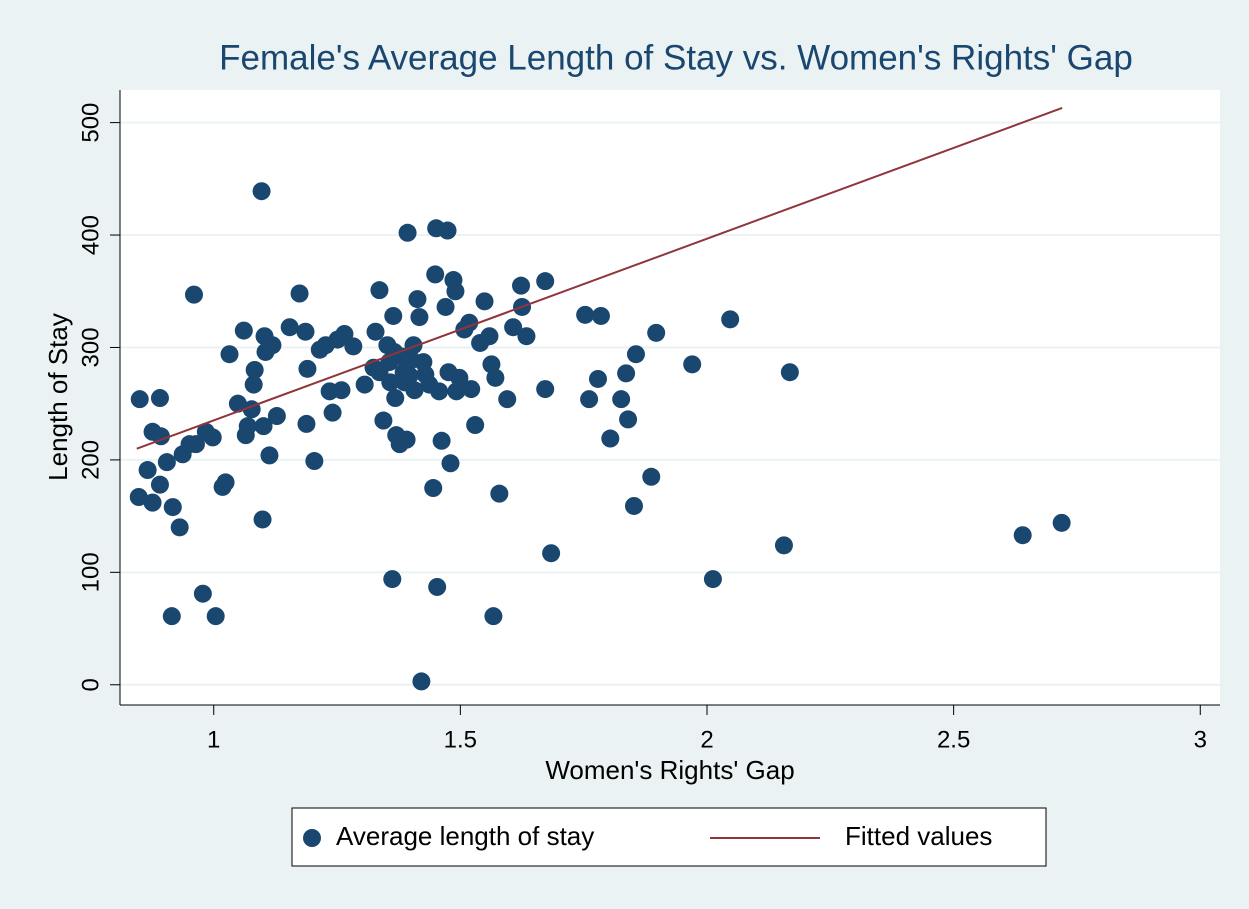 This screenshot has width=1249, height=909. Describe the element at coordinates (58, 397) in the screenshot. I see `y-axis-title: Length of Stay` at that location.